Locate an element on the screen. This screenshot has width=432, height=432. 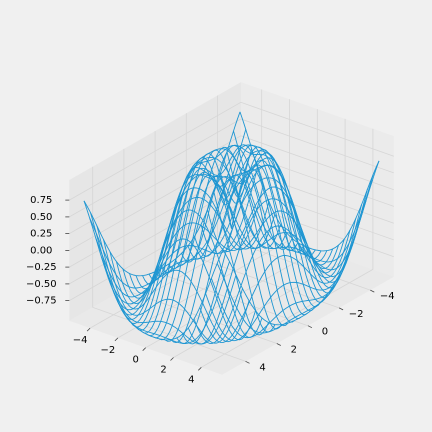
y-tick-label: 4 is located at coordinates (262, 367).